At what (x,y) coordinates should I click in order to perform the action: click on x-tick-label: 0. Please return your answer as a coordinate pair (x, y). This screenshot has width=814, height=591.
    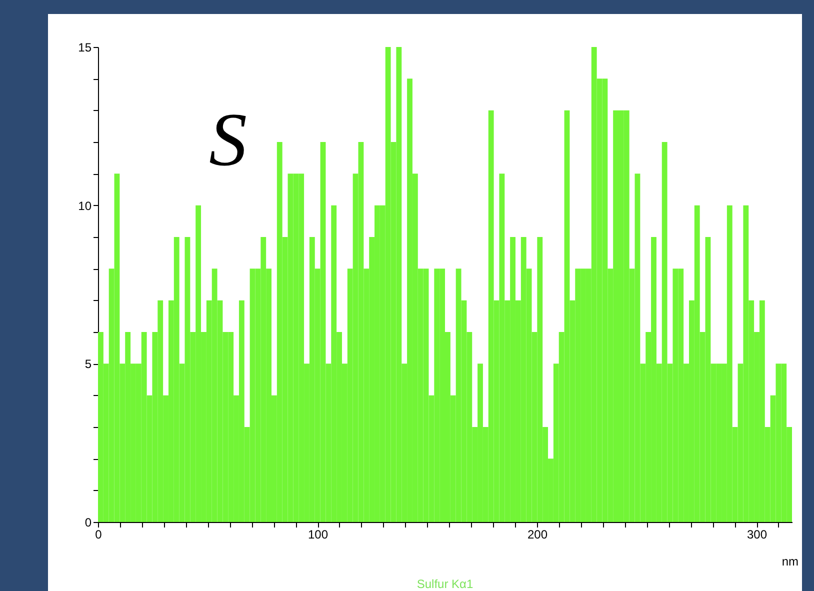
    Looking at the image, I should click on (98, 535).